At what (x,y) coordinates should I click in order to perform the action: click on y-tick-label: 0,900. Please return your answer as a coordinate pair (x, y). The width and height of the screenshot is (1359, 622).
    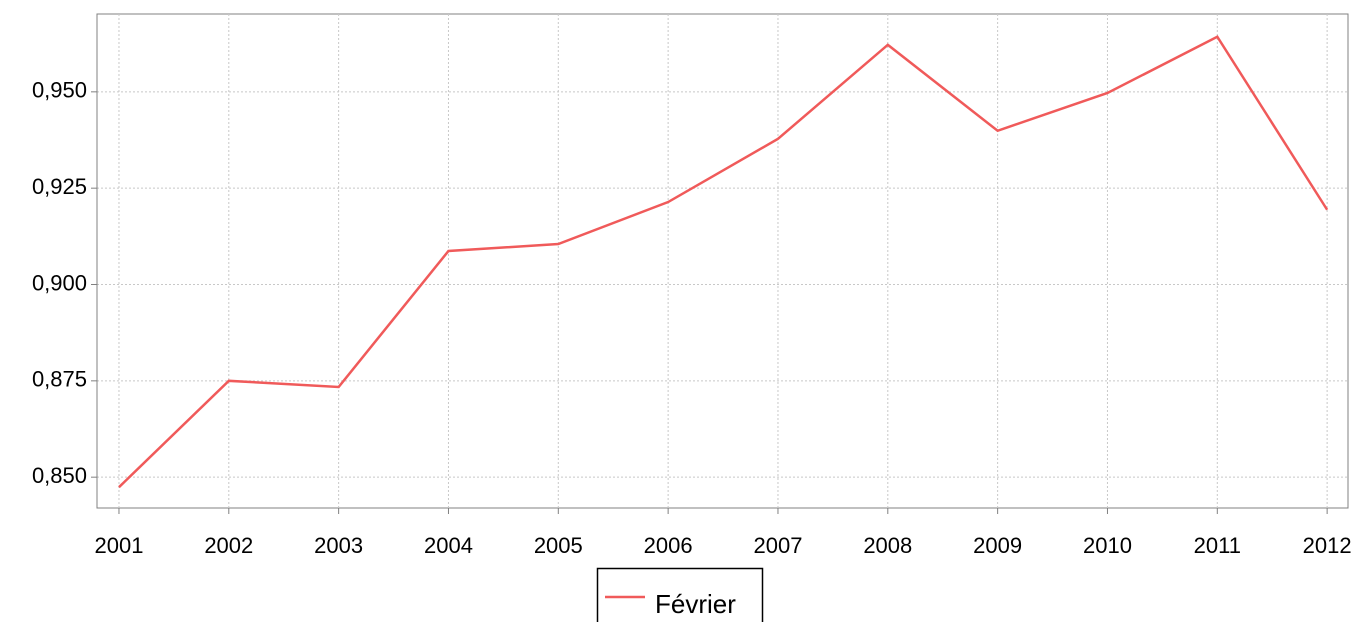
    Looking at the image, I should click on (59, 282).